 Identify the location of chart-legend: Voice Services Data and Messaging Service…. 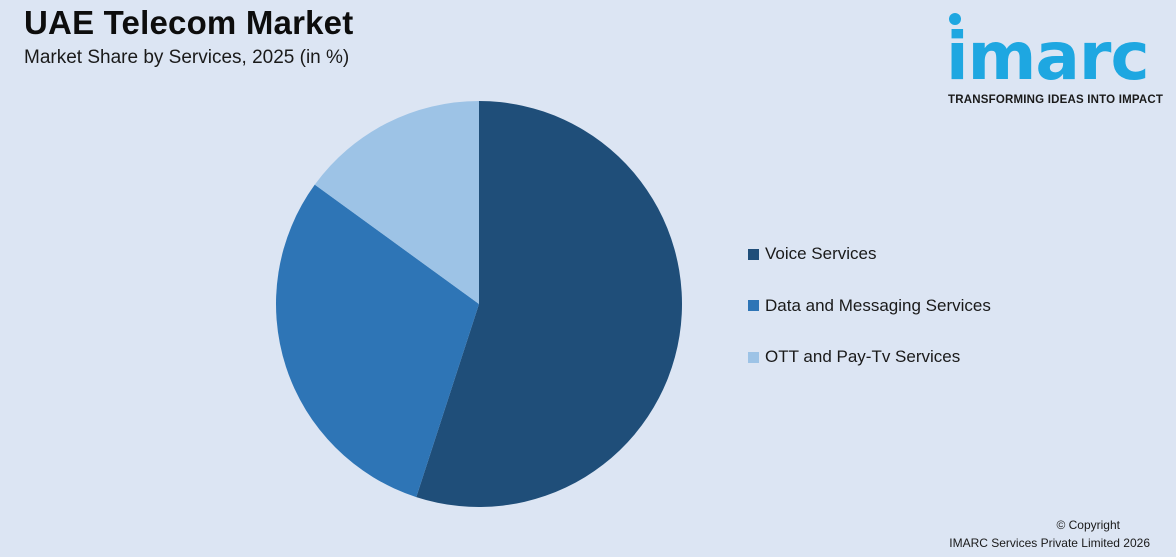
(869, 321).